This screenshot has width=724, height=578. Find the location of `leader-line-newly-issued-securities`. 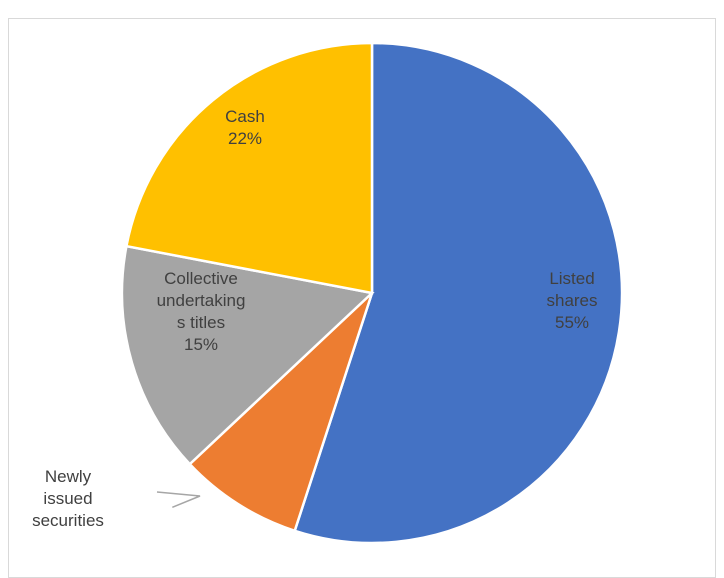

leader-line-newly-issued-securities is located at coordinates (178, 500).